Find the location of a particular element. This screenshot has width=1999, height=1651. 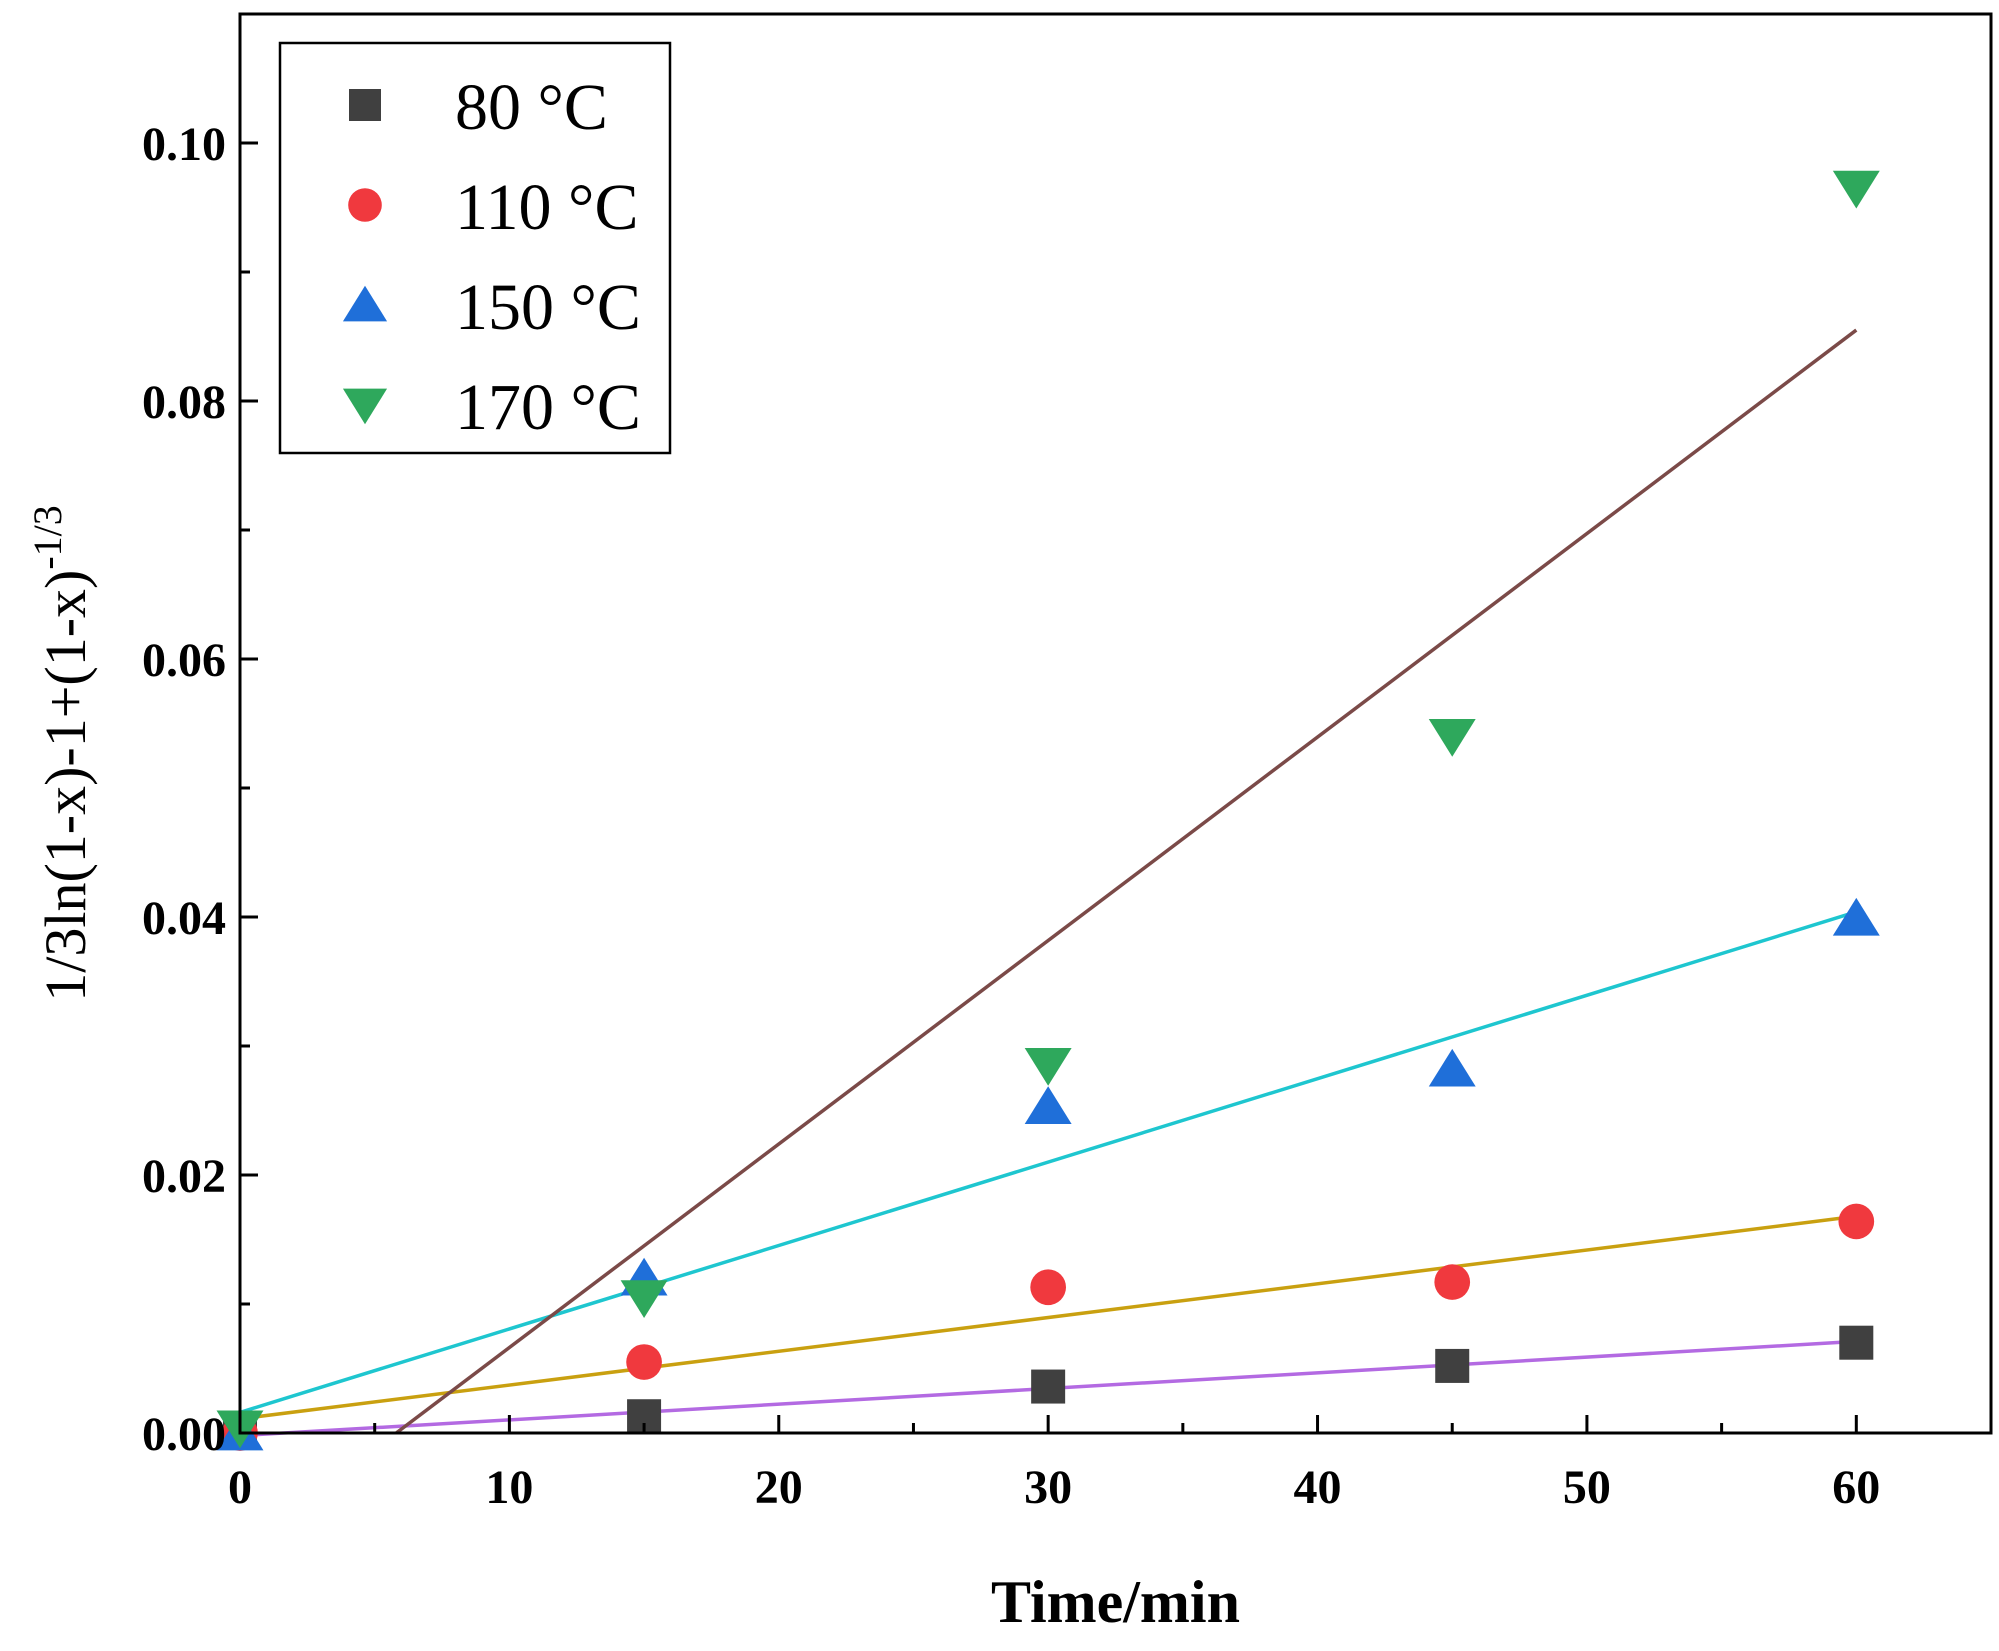

legend-label: 110 °C is located at coordinates (546, 207).